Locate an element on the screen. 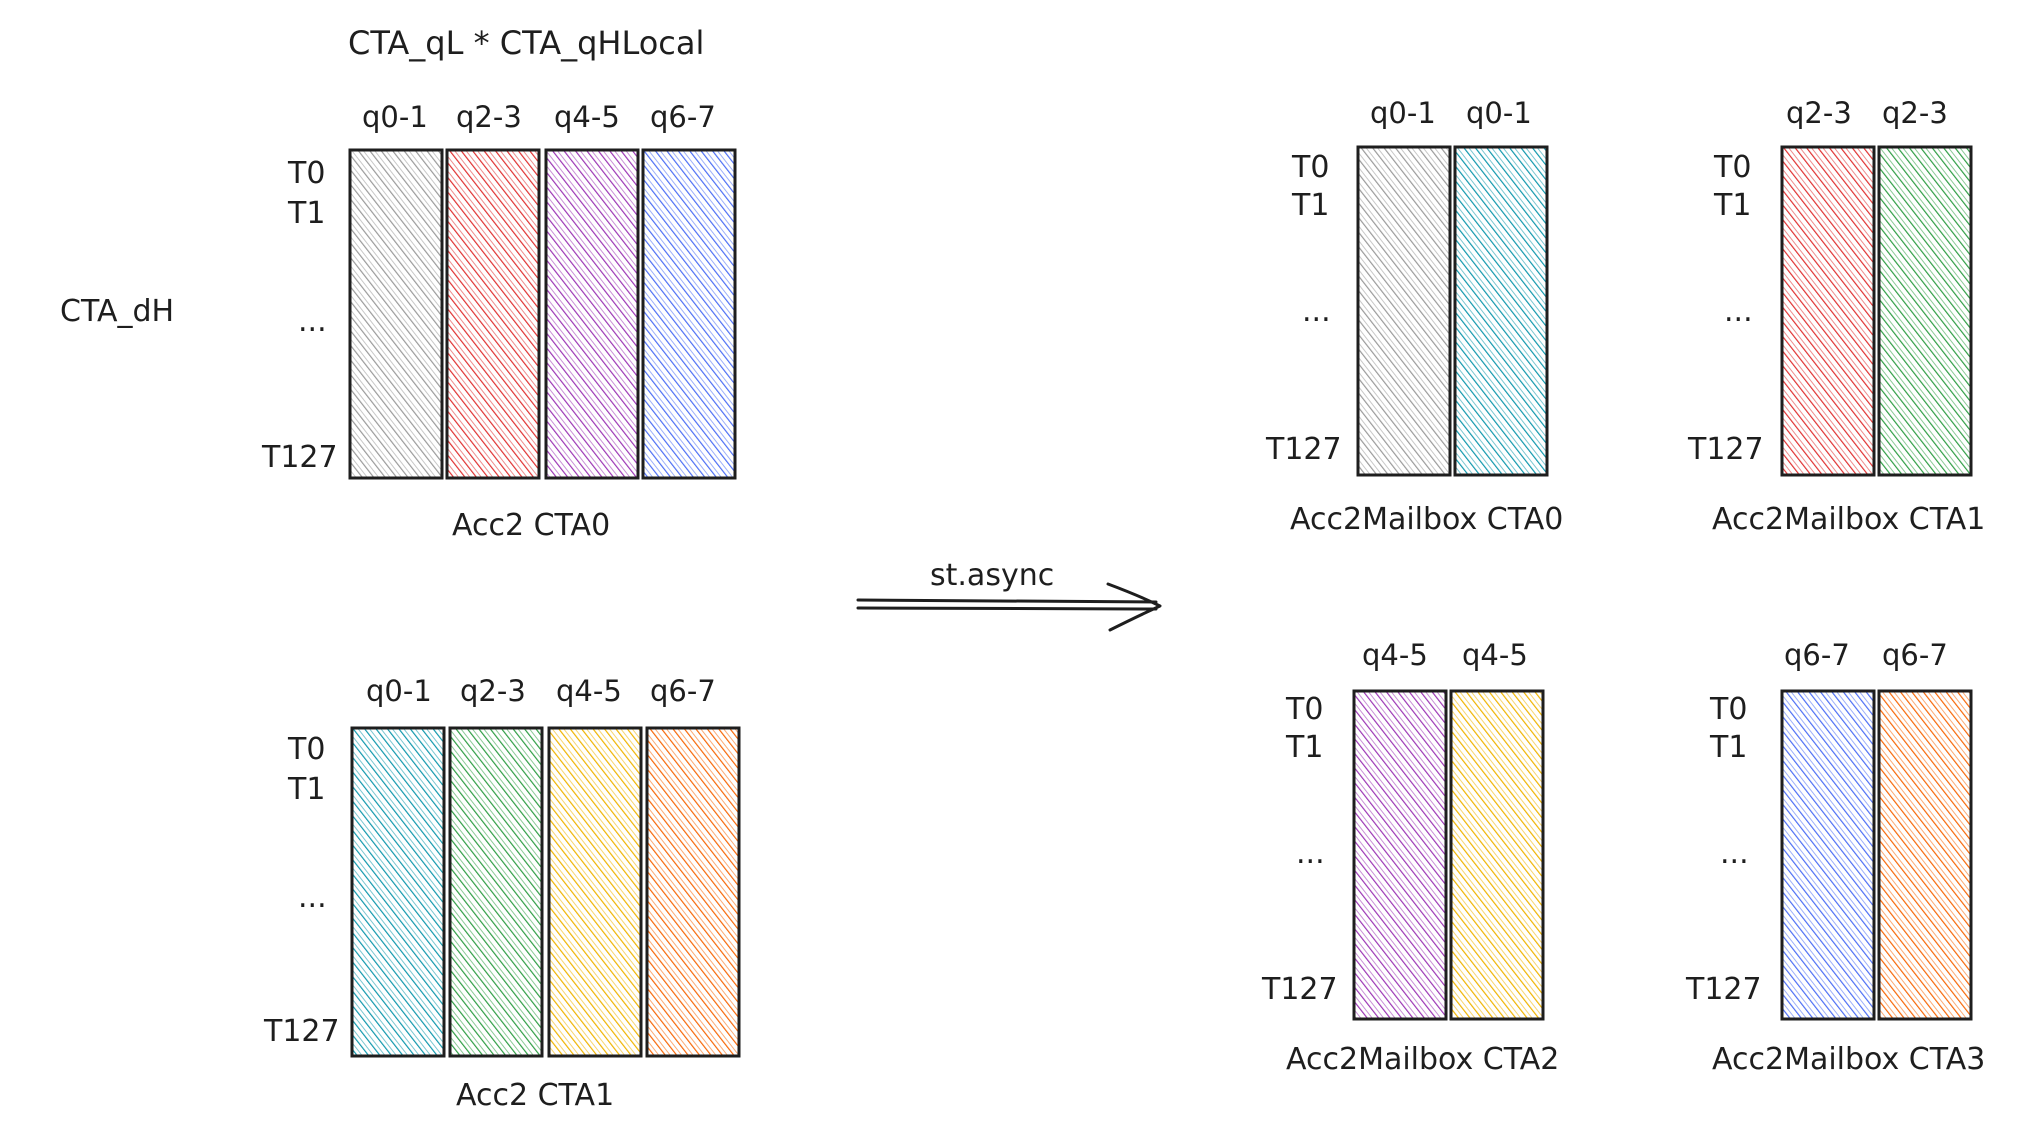 The width and height of the screenshot is (2042, 1126). st-async-arrow is located at coordinates (1009, 607).